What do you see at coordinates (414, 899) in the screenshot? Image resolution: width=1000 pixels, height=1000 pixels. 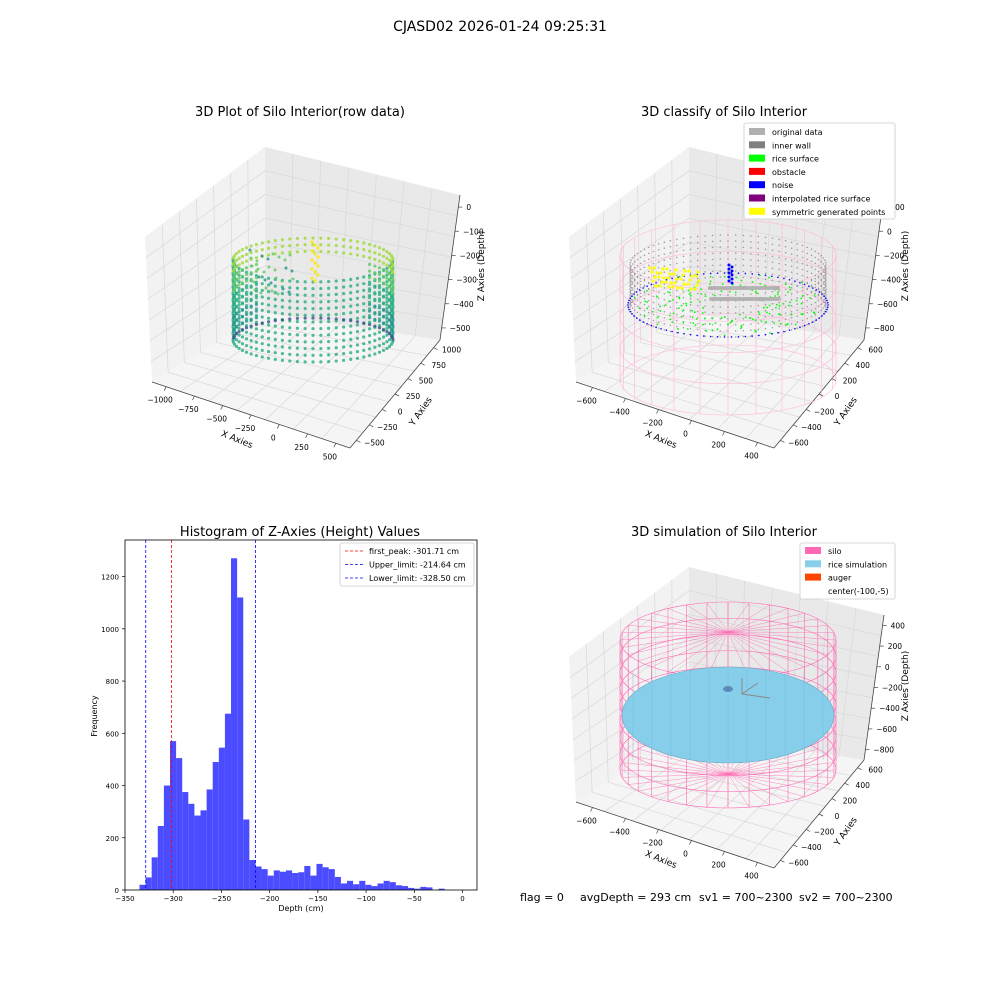 I see `x-tick-label: −50` at bounding box center [414, 899].